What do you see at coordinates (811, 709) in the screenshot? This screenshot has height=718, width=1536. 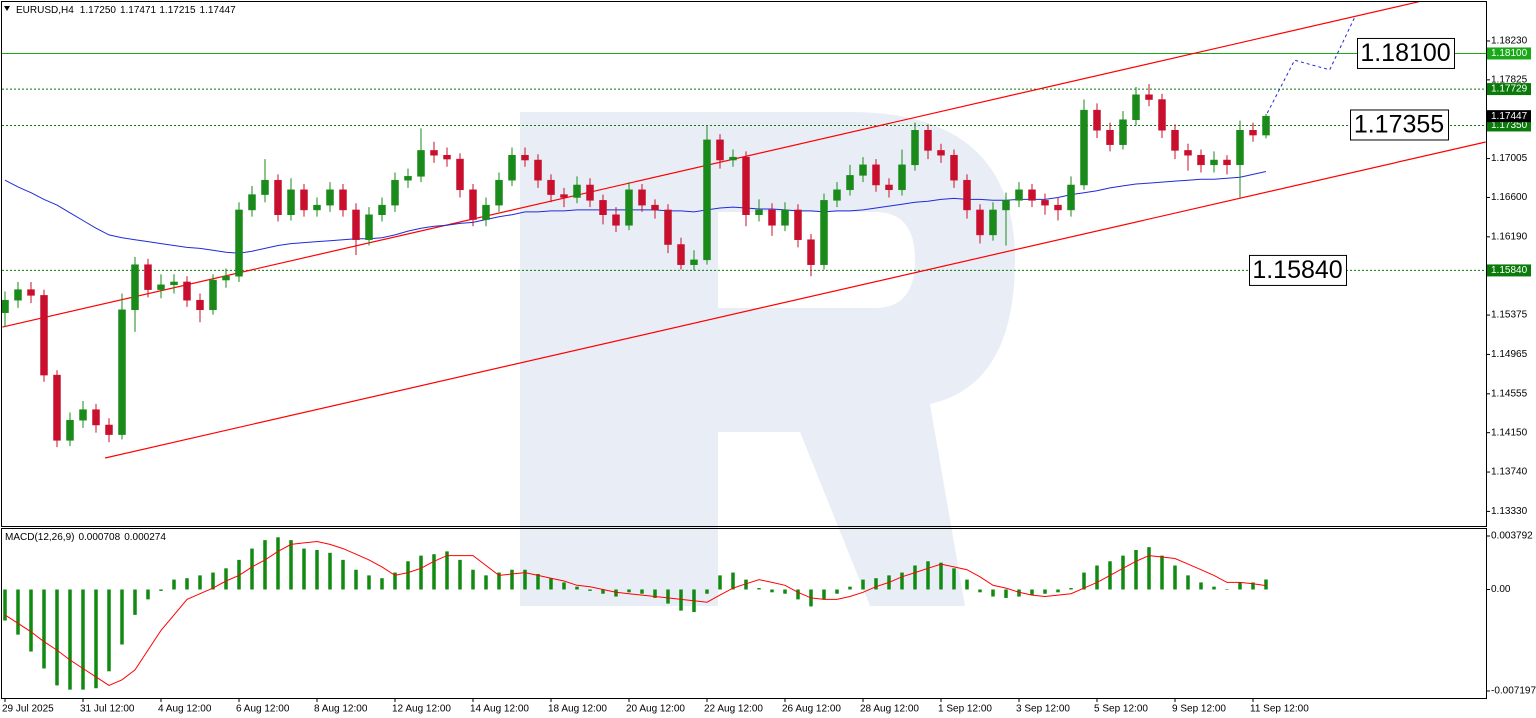 I see `x-tick-label: 26 Aug 12:00` at bounding box center [811, 709].